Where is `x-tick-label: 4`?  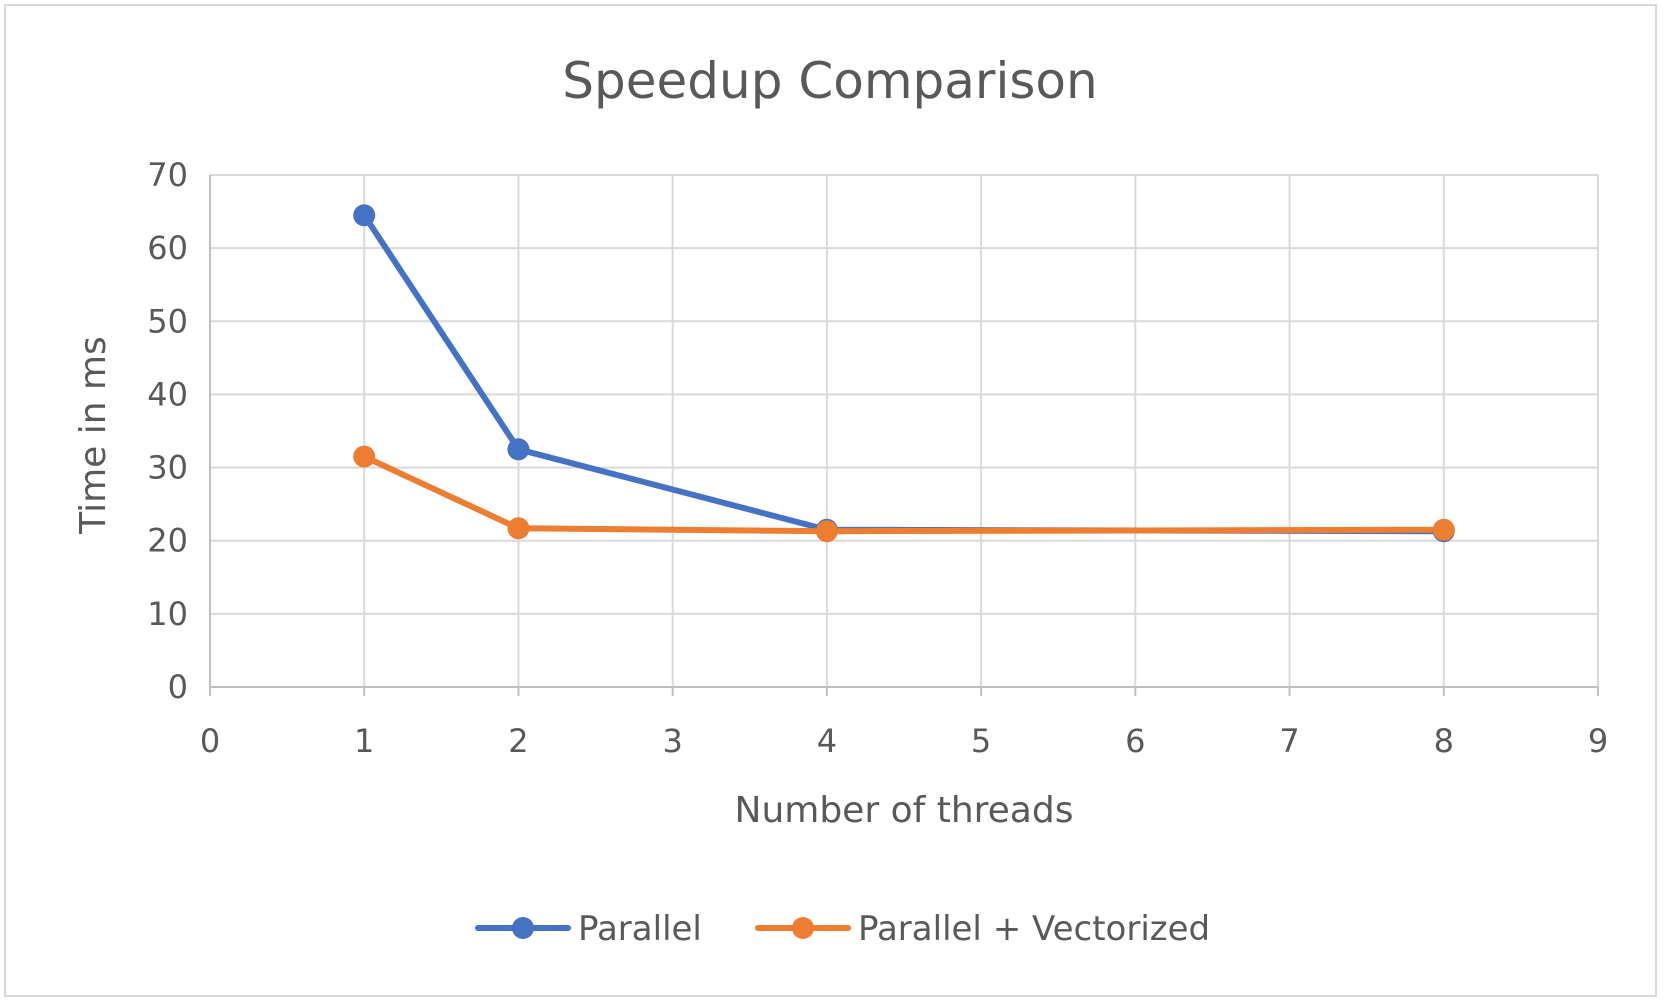 x-tick-label: 4 is located at coordinates (827, 741).